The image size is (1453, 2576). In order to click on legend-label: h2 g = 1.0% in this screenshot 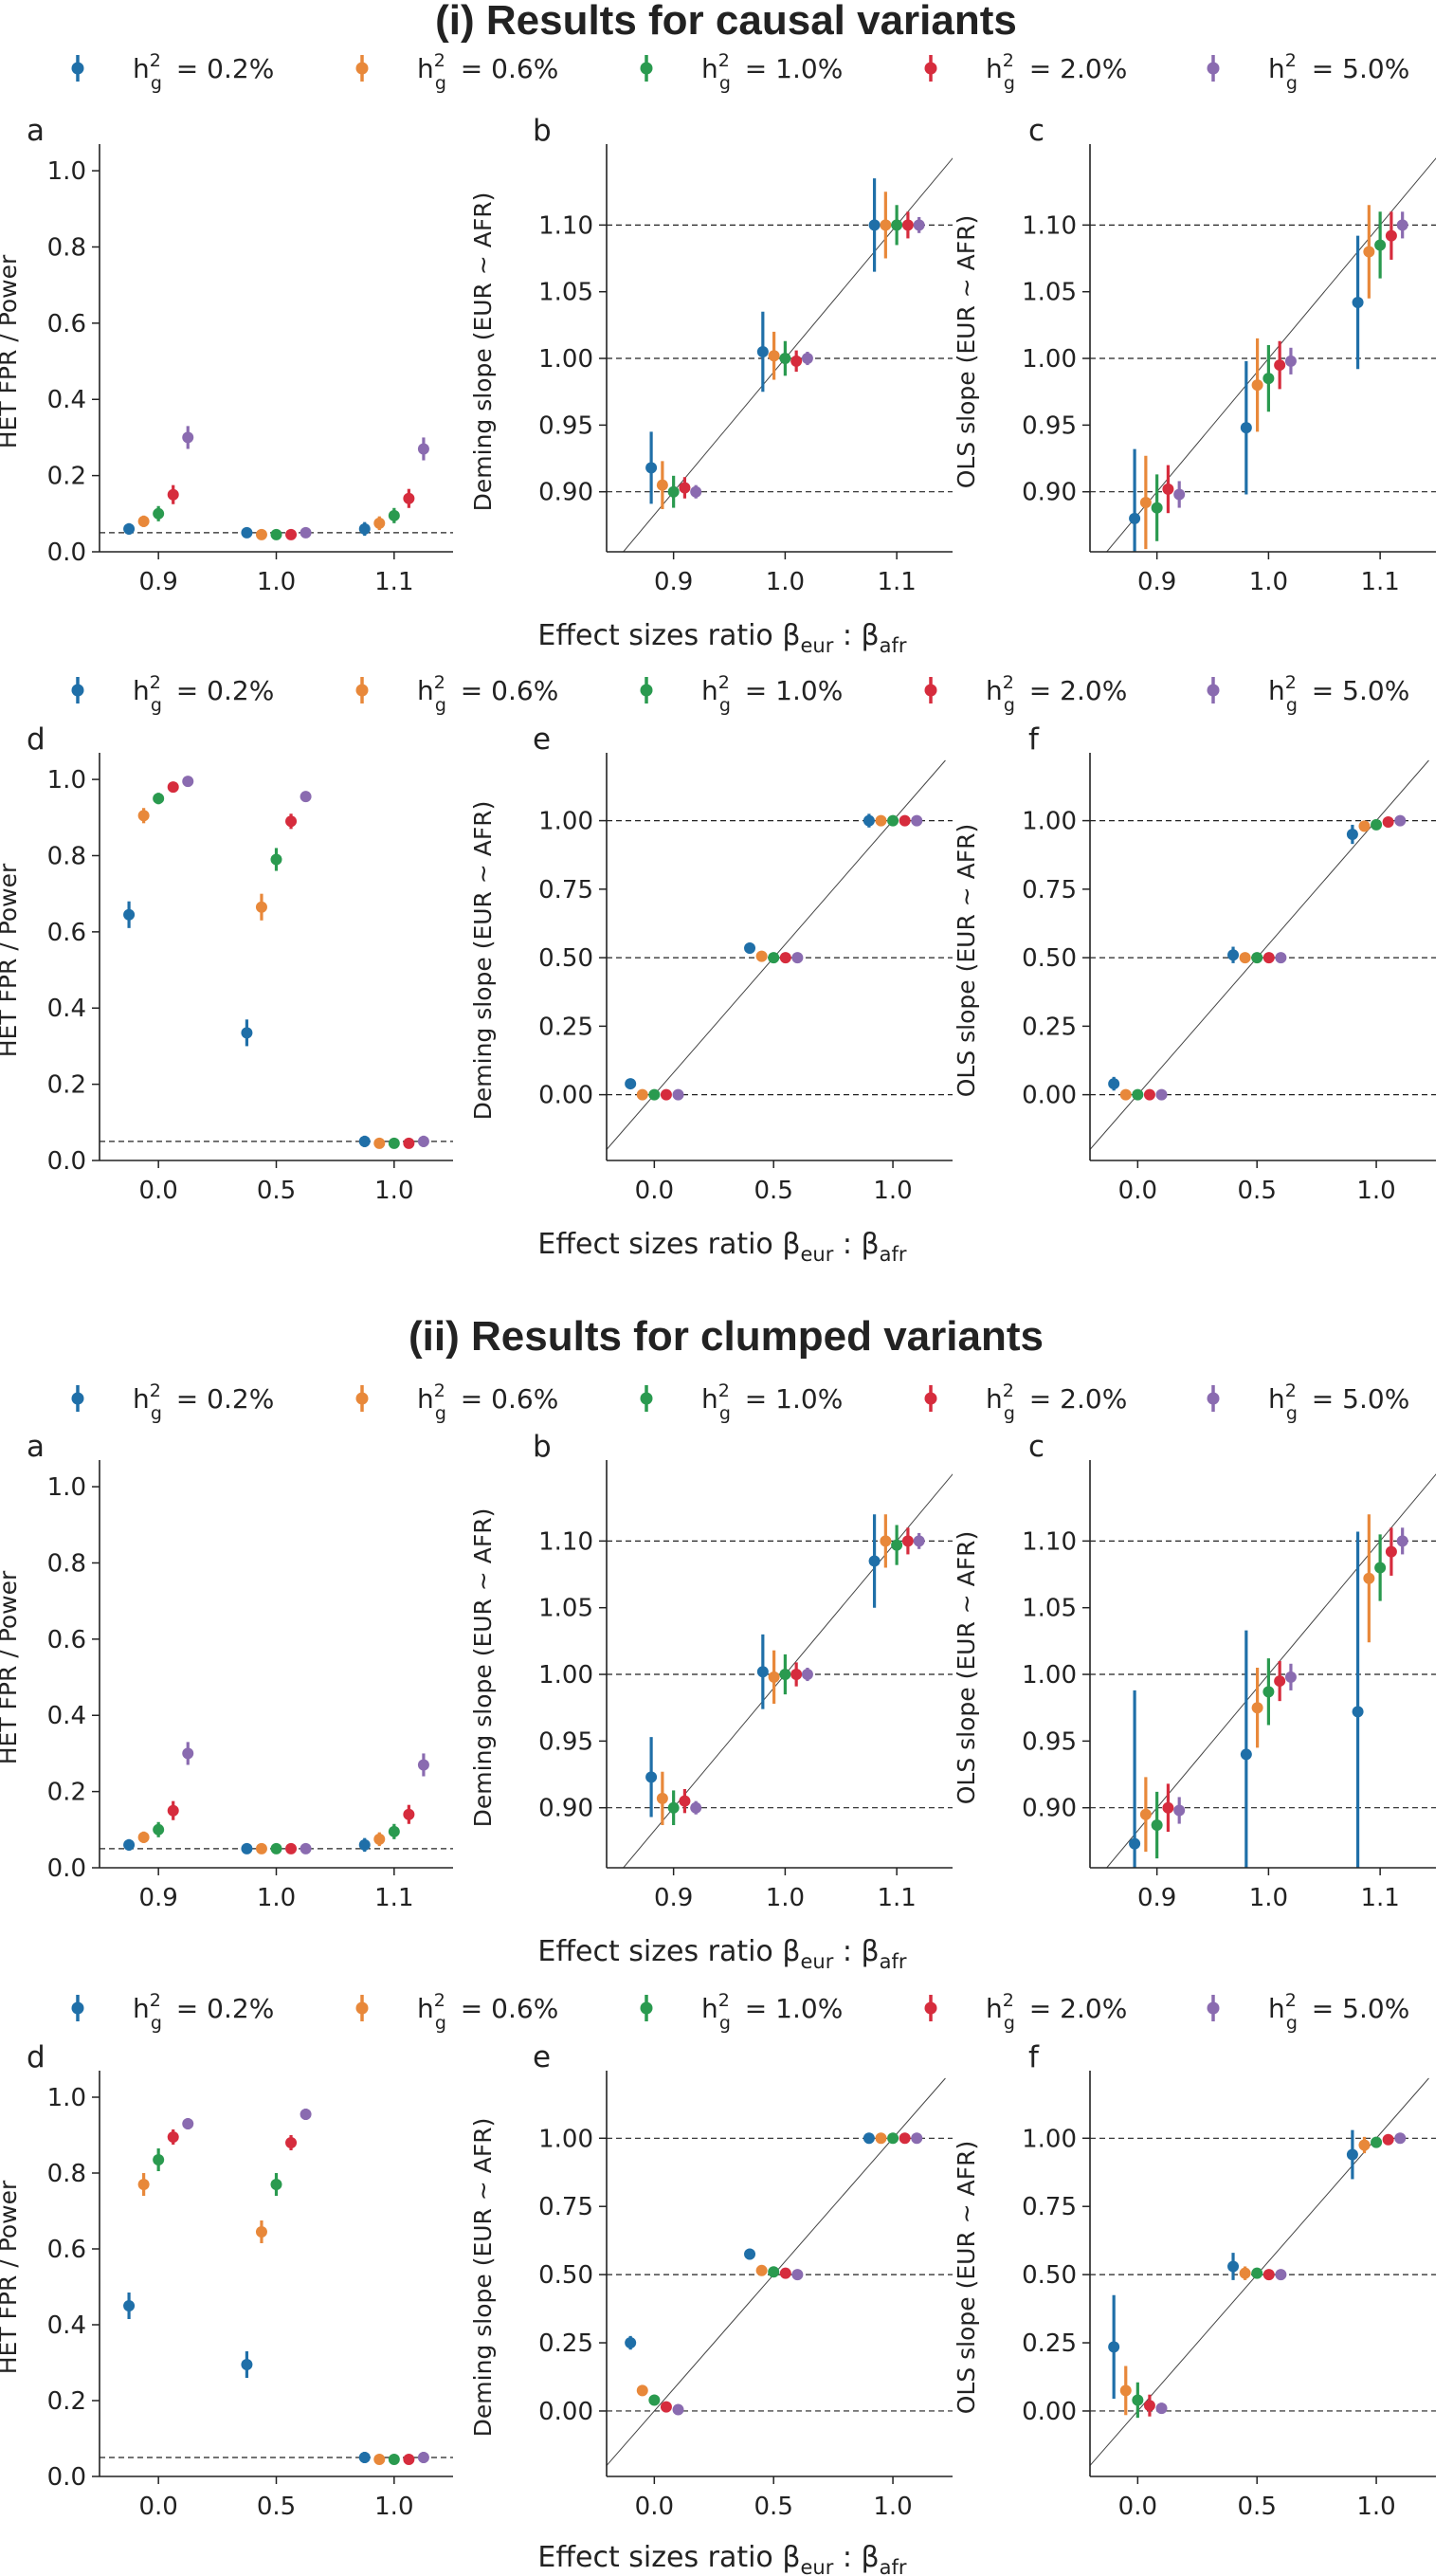, I will do `click(772, 694)`.